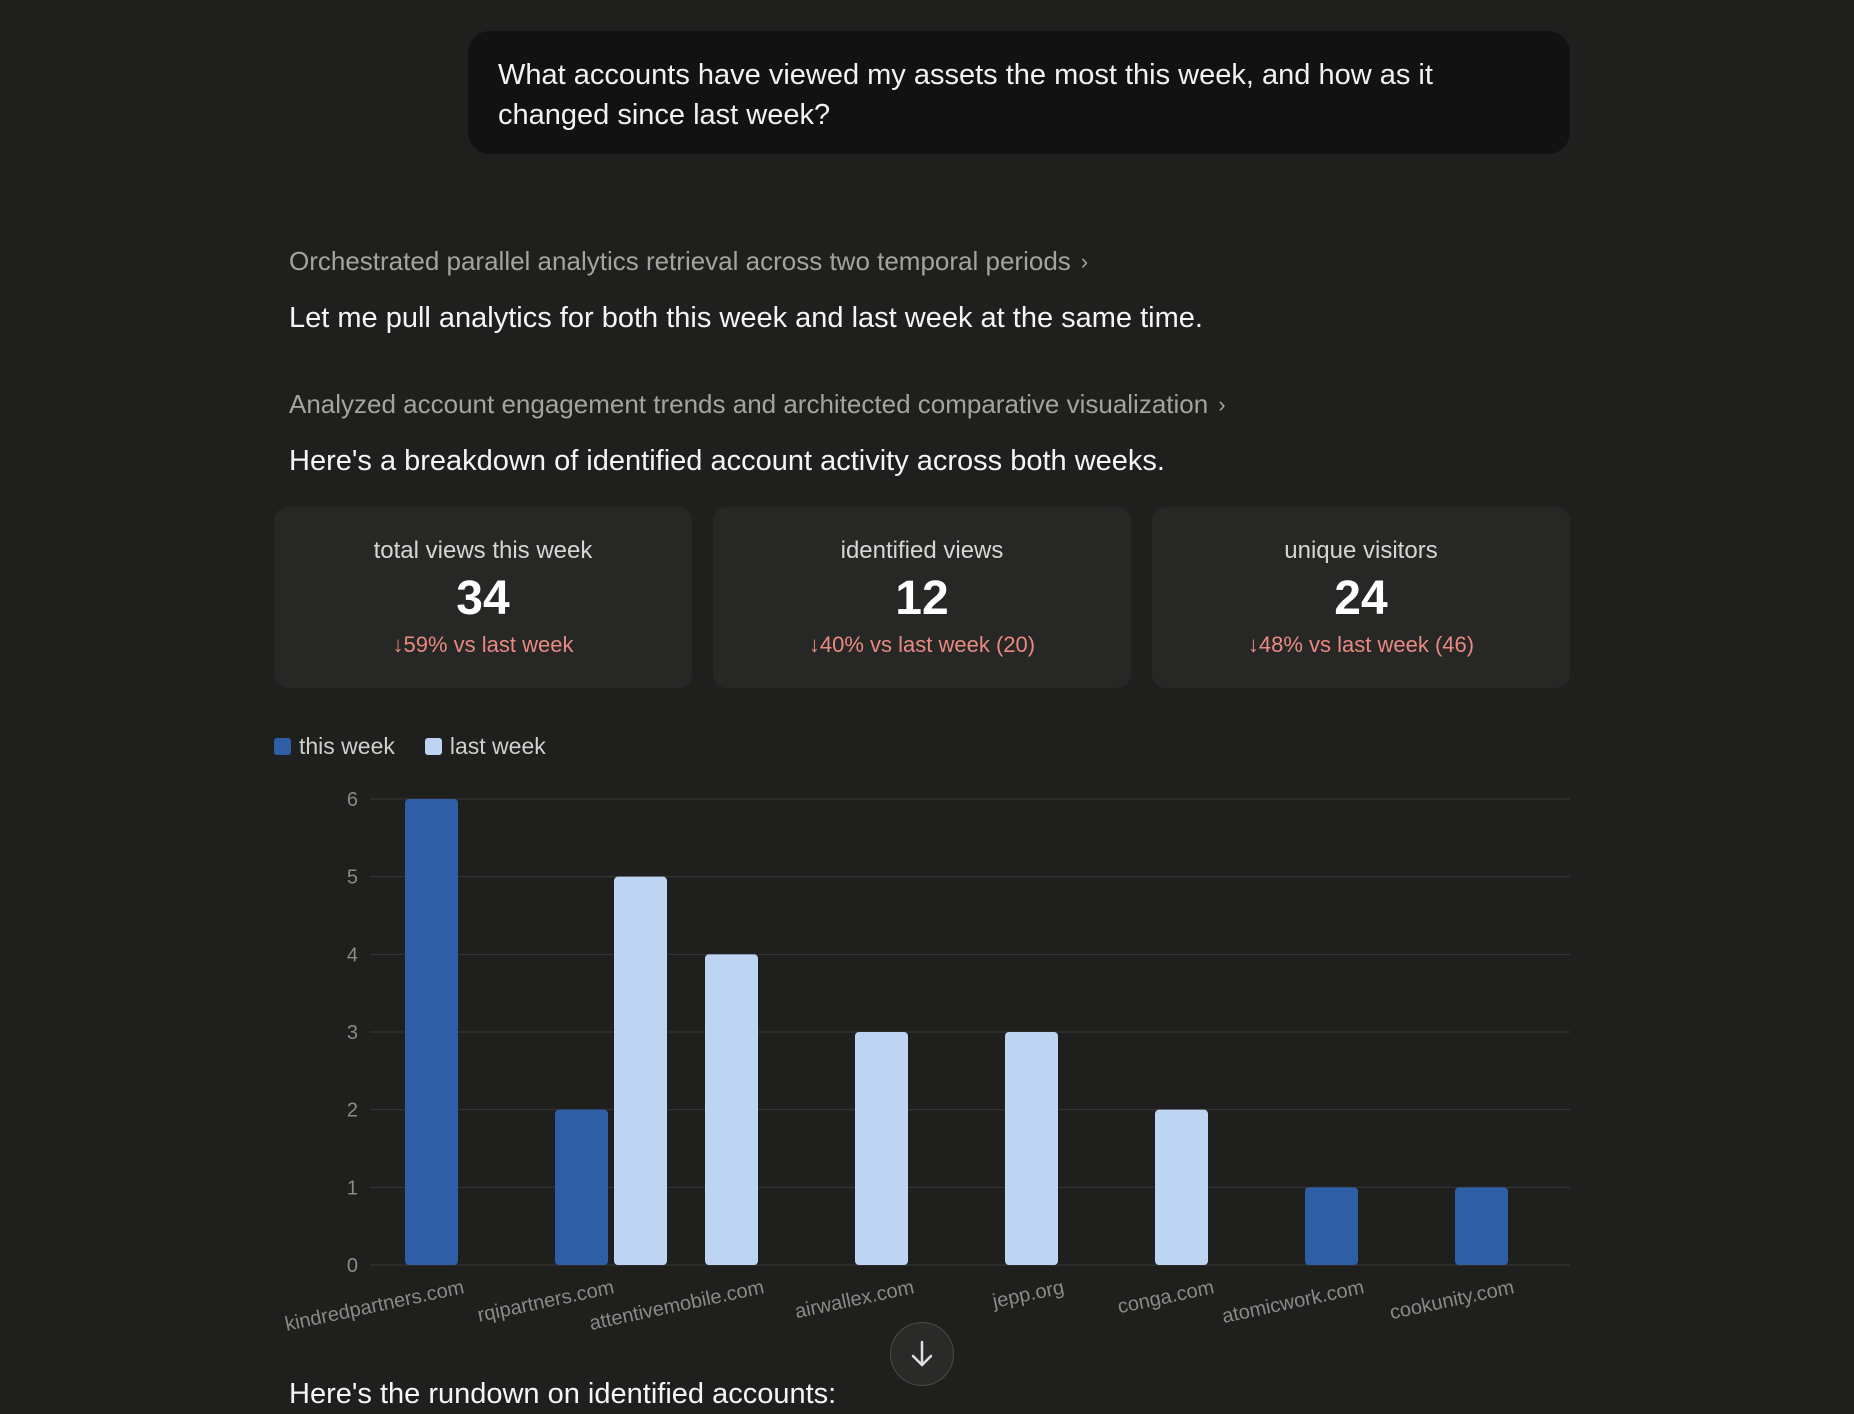 Image resolution: width=1854 pixels, height=1414 pixels. I want to click on legend-item-last-week: last week, so click(485, 746).